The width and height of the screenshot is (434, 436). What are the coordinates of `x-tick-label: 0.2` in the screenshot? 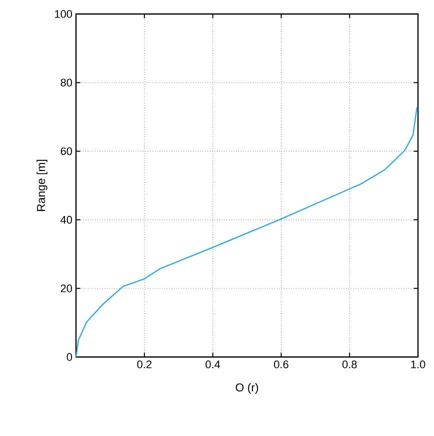 It's located at (144, 364).